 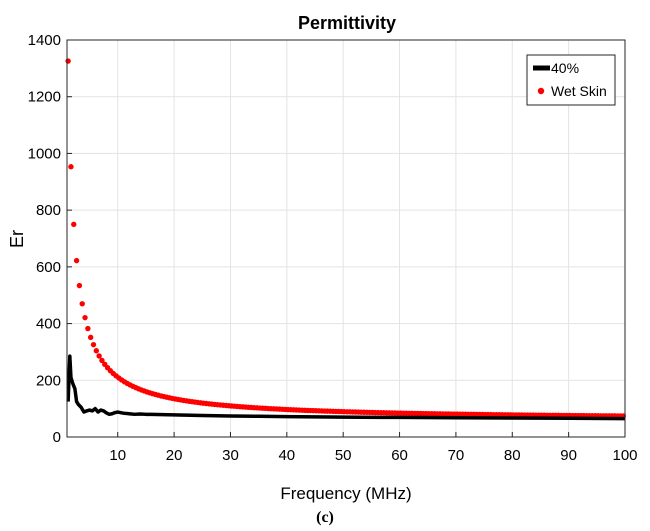 What do you see at coordinates (347, 23) in the screenshot?
I see `chart-title: Permittivity` at bounding box center [347, 23].